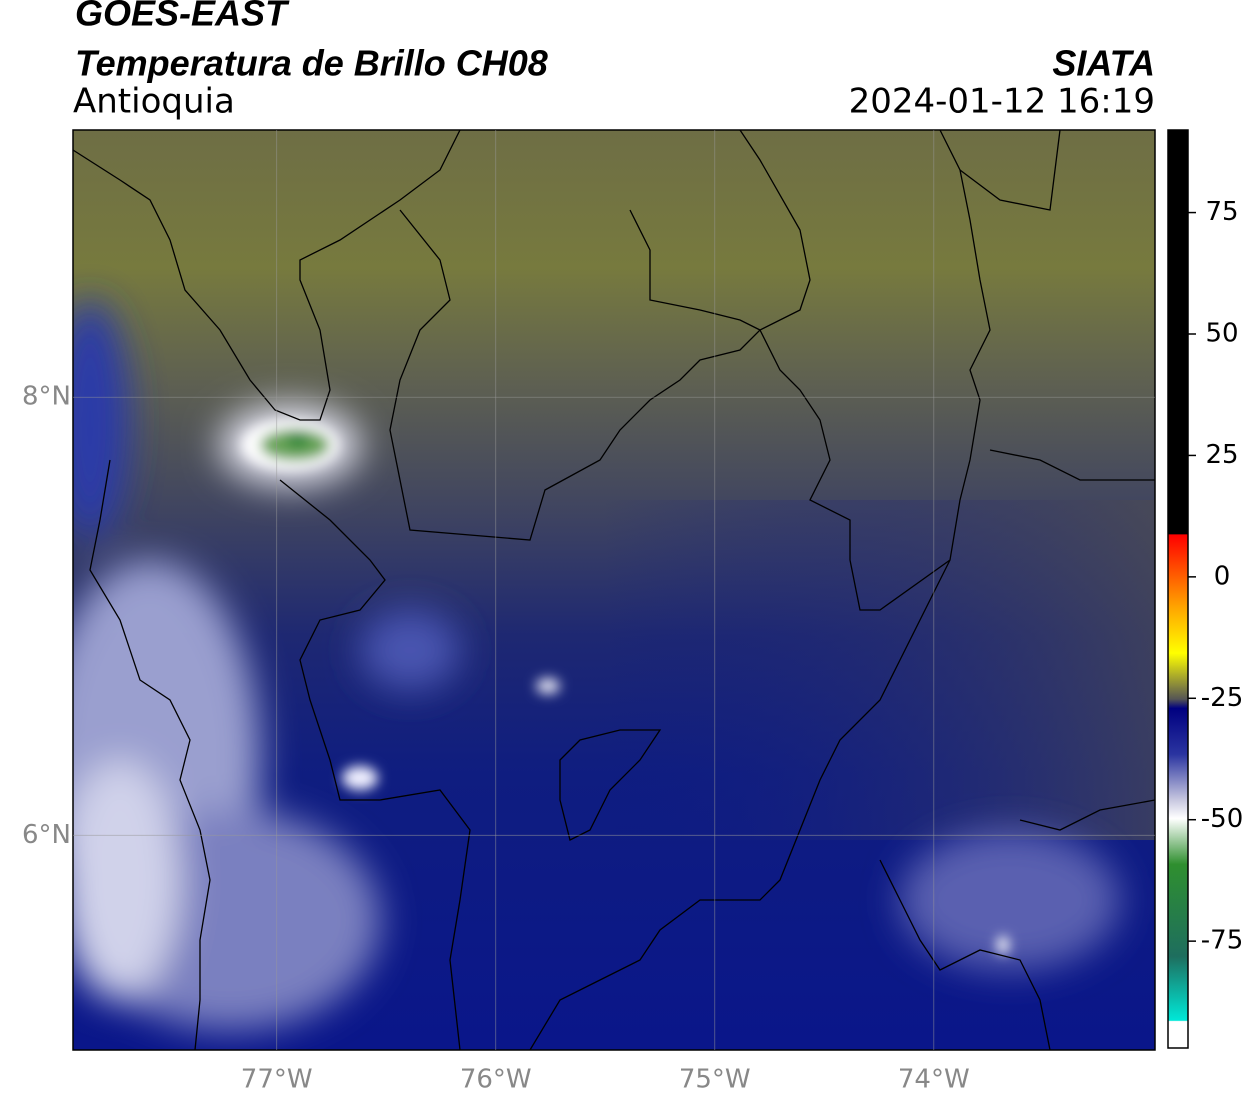  What do you see at coordinates (46, 397) in the screenshot?
I see `lat-label: 8°N` at bounding box center [46, 397].